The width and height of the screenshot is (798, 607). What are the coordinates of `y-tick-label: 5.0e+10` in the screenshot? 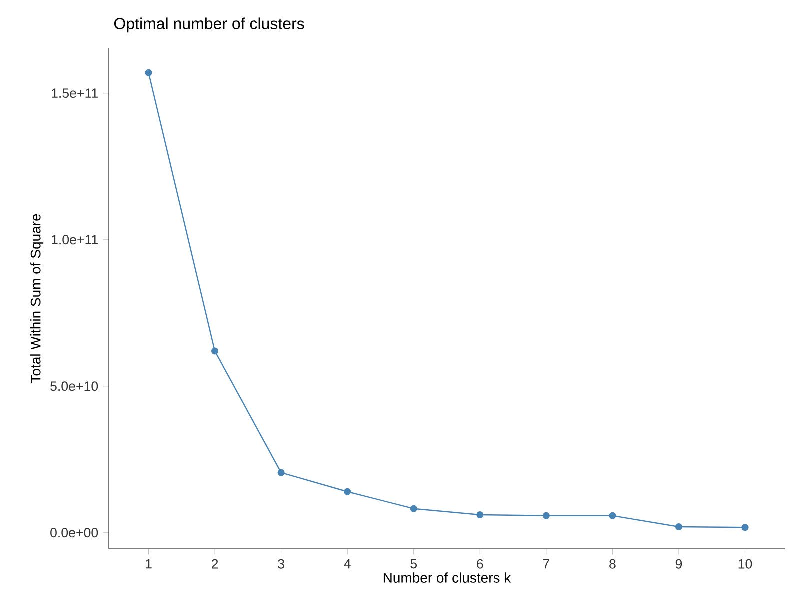 It's located at (74, 387).